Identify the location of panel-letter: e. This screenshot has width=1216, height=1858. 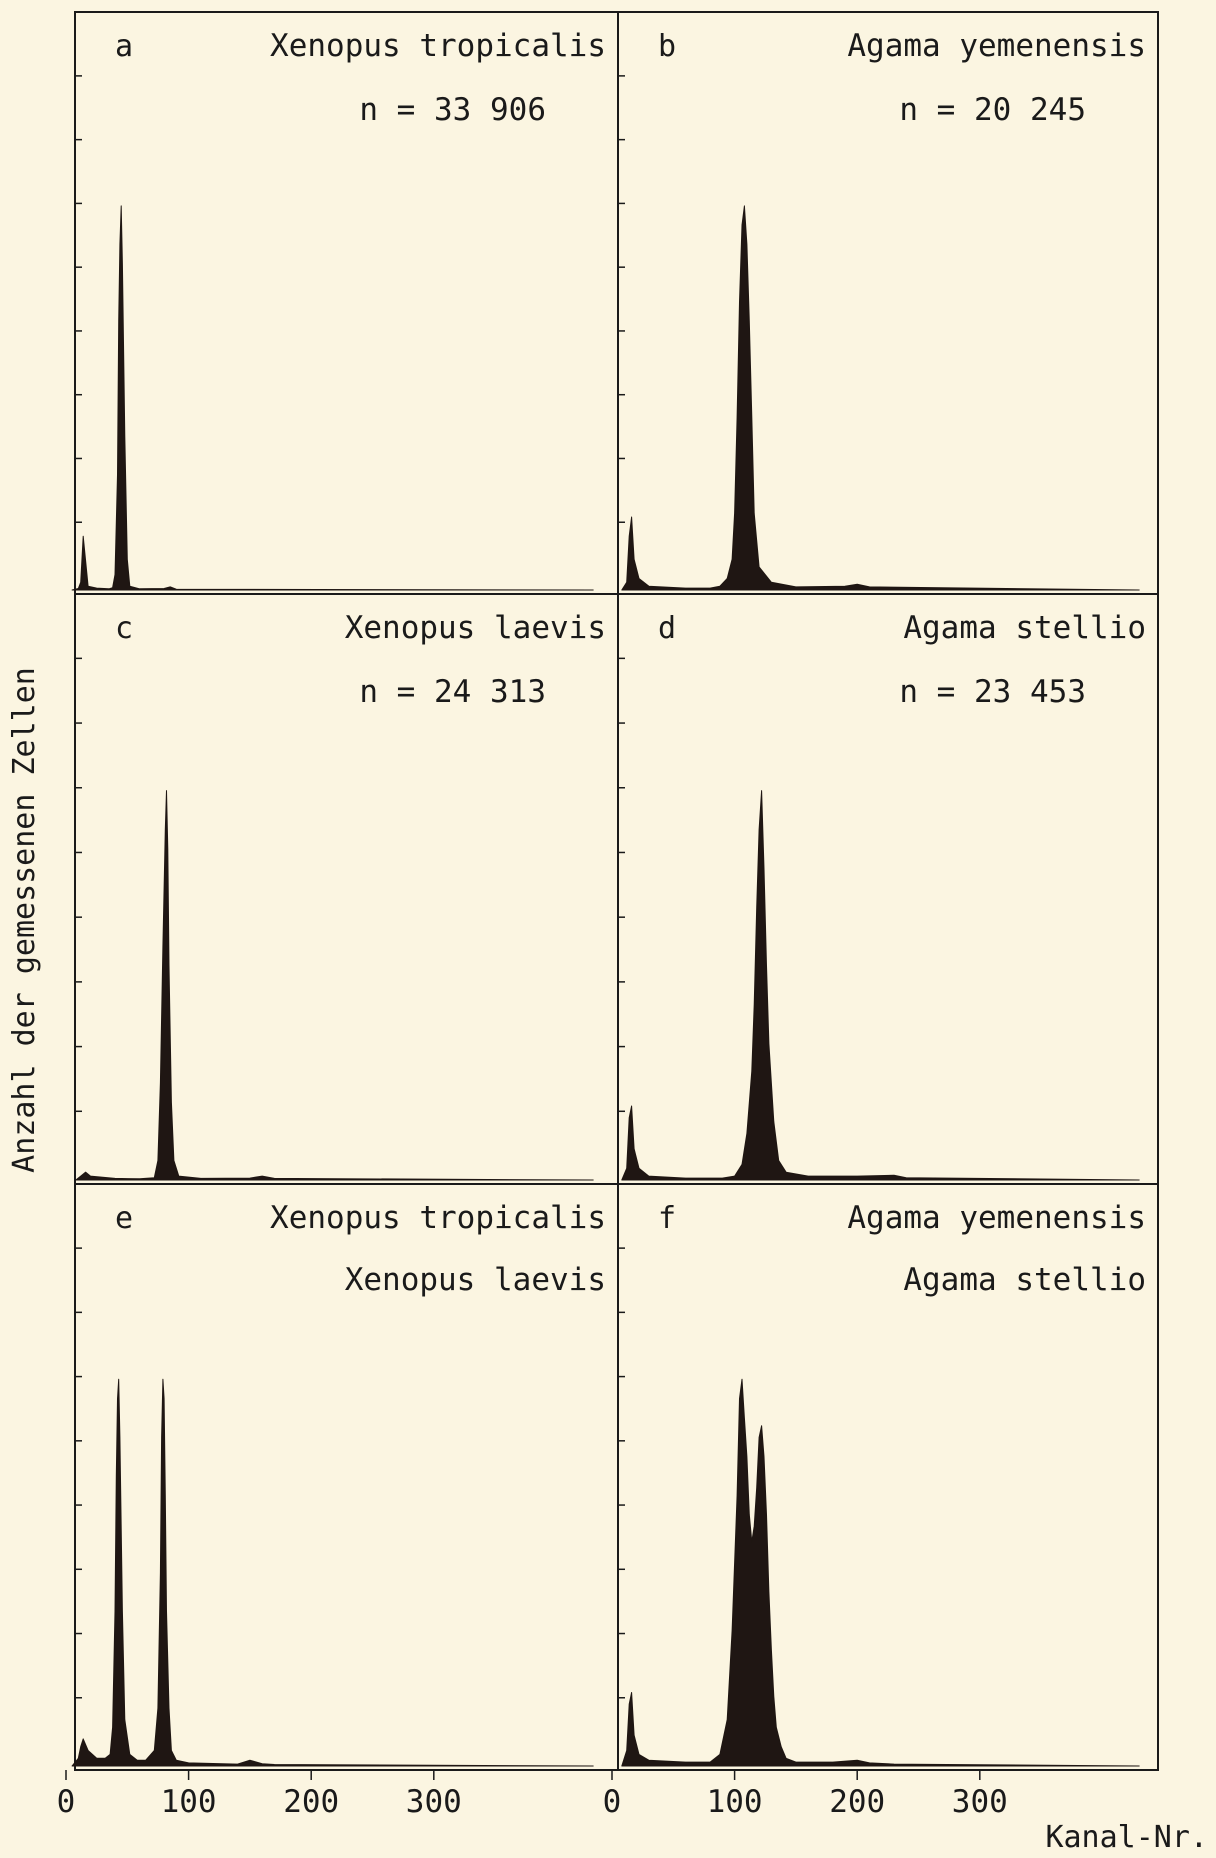
(124, 1218).